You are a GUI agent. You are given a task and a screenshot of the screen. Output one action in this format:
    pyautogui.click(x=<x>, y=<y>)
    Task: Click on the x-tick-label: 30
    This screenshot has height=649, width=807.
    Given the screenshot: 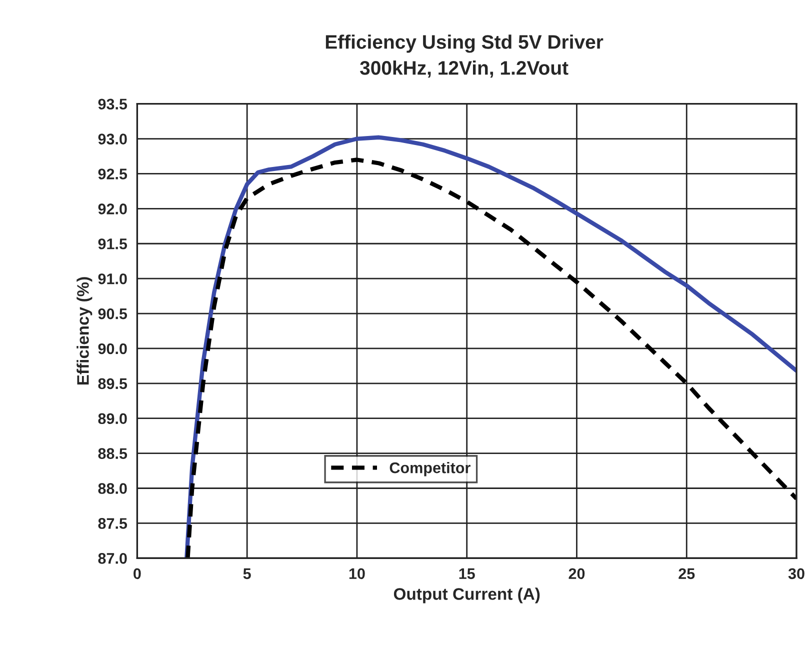 What is the action you would take?
    pyautogui.click(x=796, y=574)
    